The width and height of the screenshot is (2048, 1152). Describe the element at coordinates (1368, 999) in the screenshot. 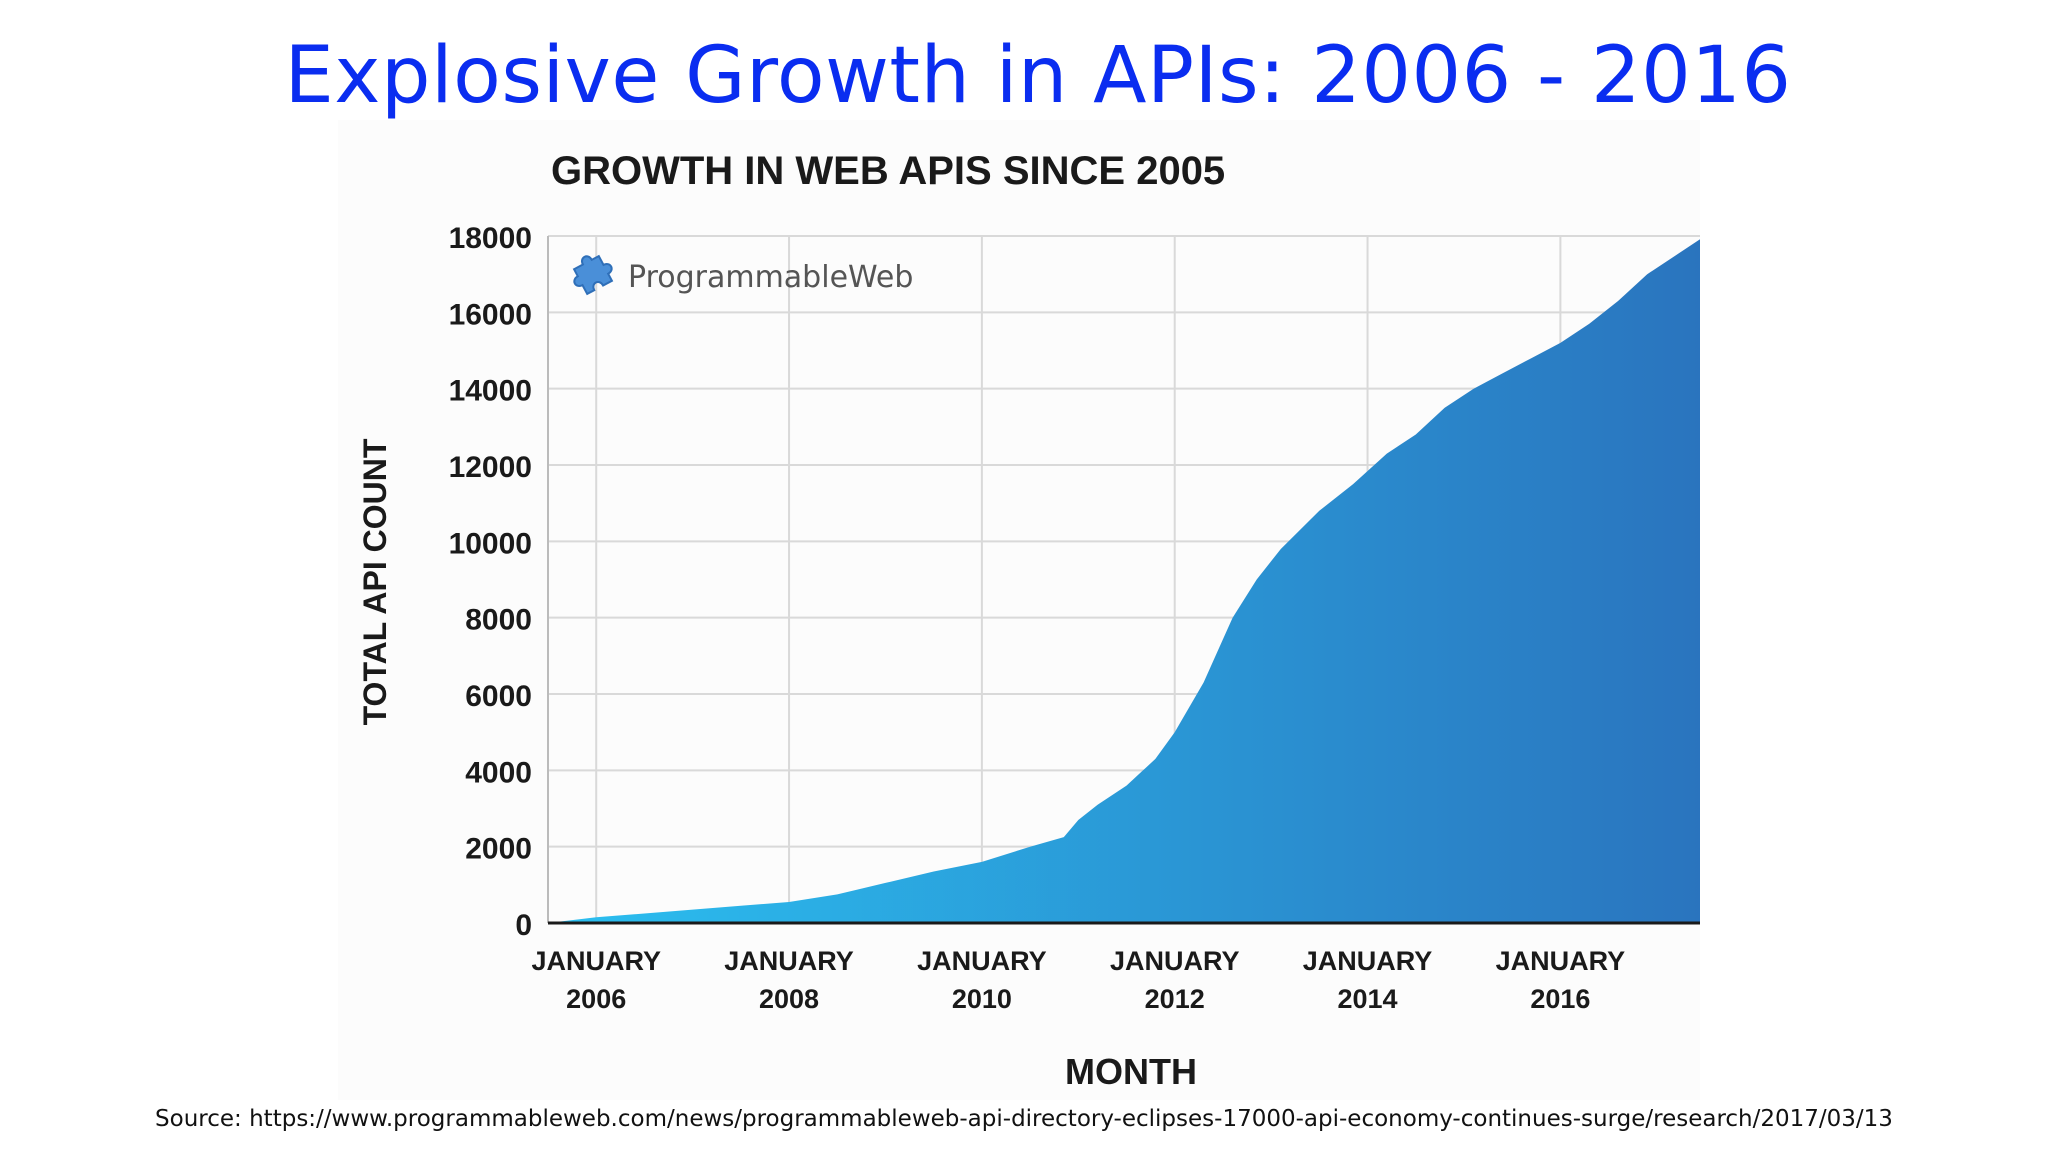

I see `x-tick-label-year: 2014` at that location.